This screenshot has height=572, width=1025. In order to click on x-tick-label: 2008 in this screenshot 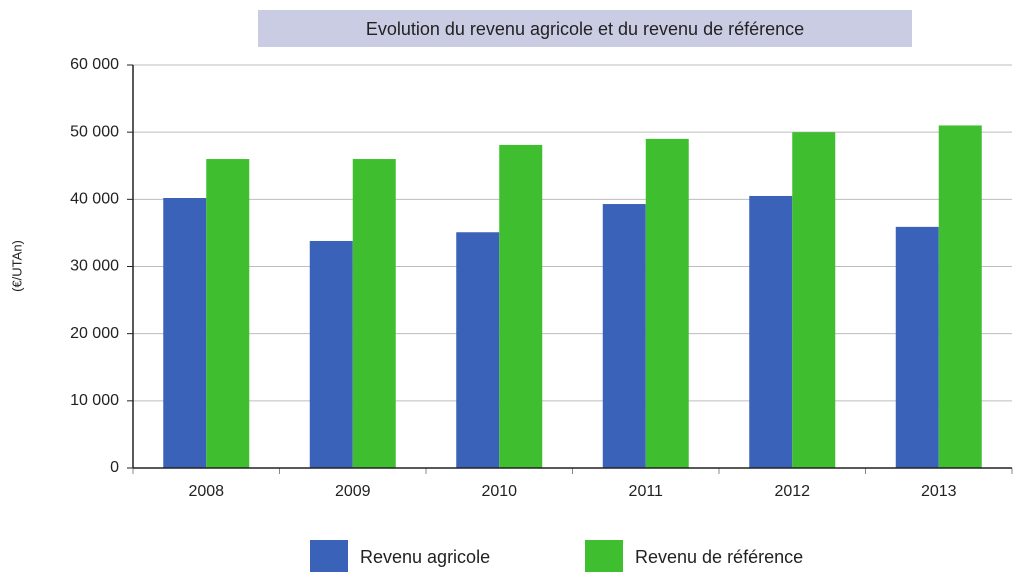, I will do `click(206, 491)`.